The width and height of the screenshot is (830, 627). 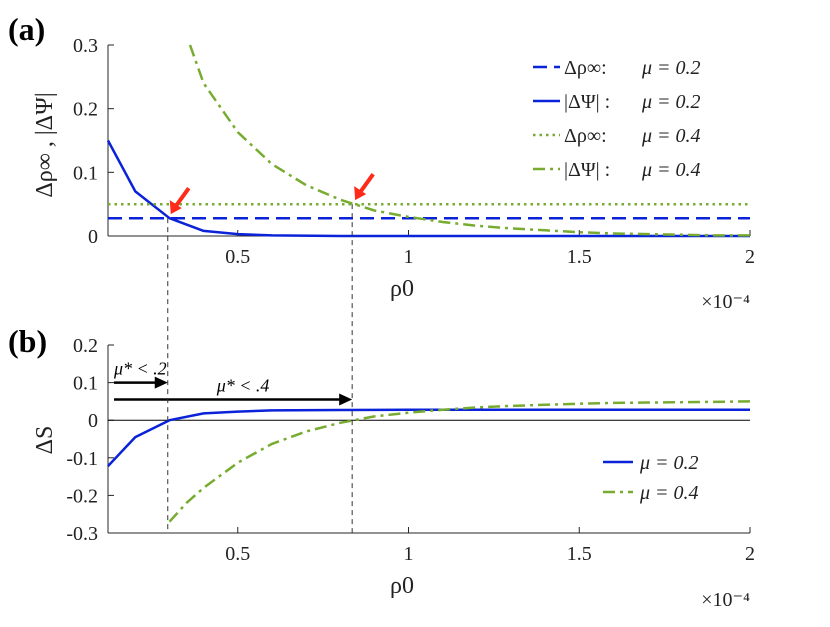 What do you see at coordinates (82, 534) in the screenshot?
I see `panel-b-y-tick-label: -0.3` at bounding box center [82, 534].